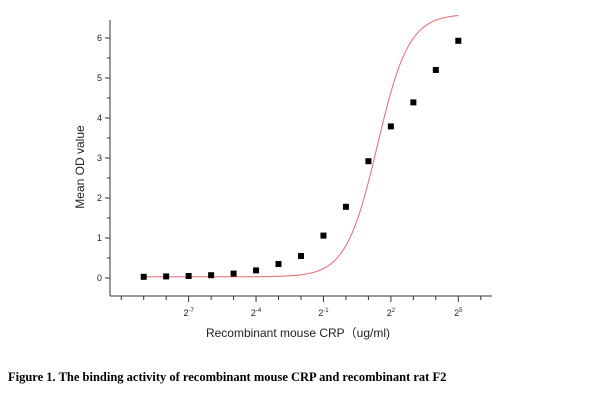  Describe the element at coordinates (99, 118) in the screenshot. I see `y-tick-label: 4` at that location.